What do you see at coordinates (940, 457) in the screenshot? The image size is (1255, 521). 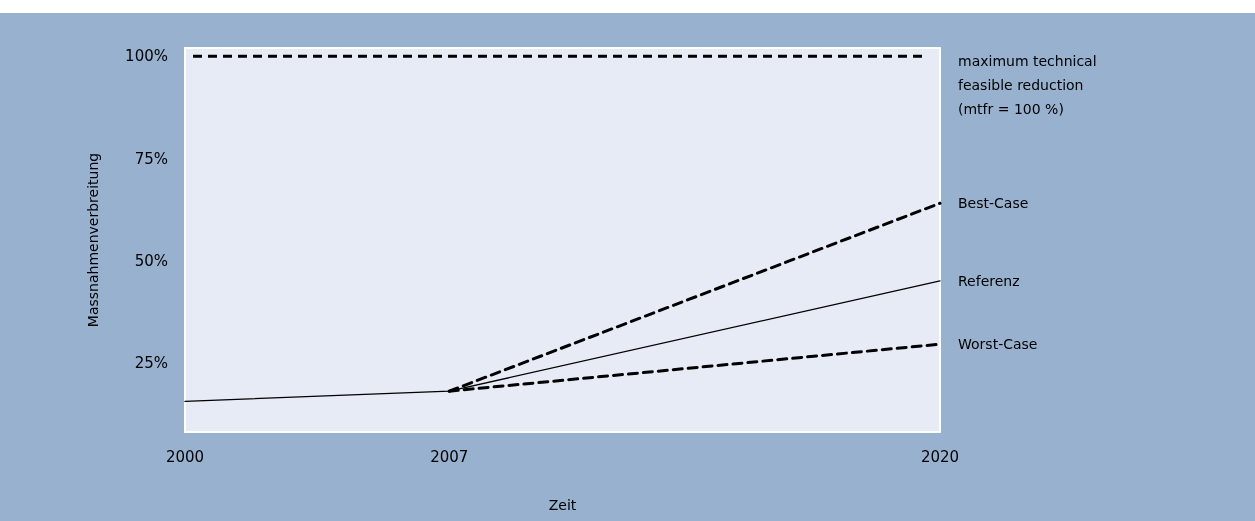 I see `x-tick-label: 2020` at bounding box center [940, 457].